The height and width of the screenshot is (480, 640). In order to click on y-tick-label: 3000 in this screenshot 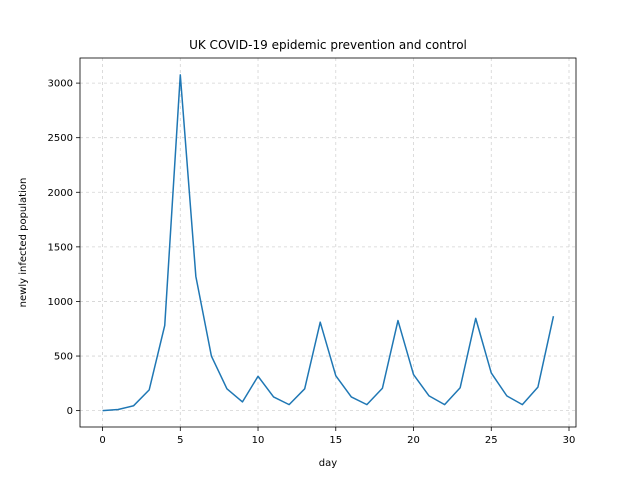, I will do `click(60, 84)`.